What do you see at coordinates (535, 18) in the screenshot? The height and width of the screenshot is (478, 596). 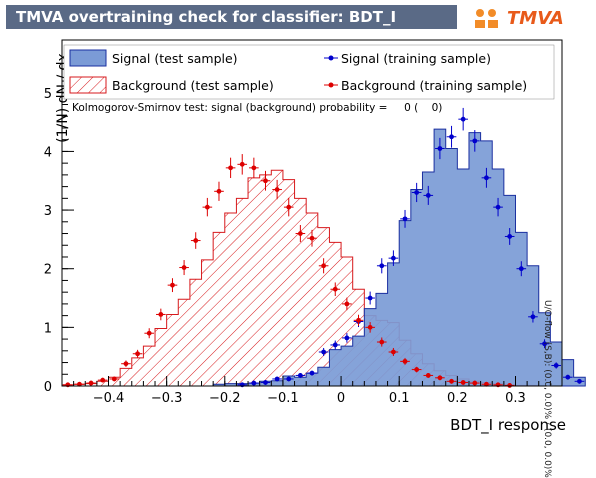 I see `logo-text: TMVA` at bounding box center [535, 18].